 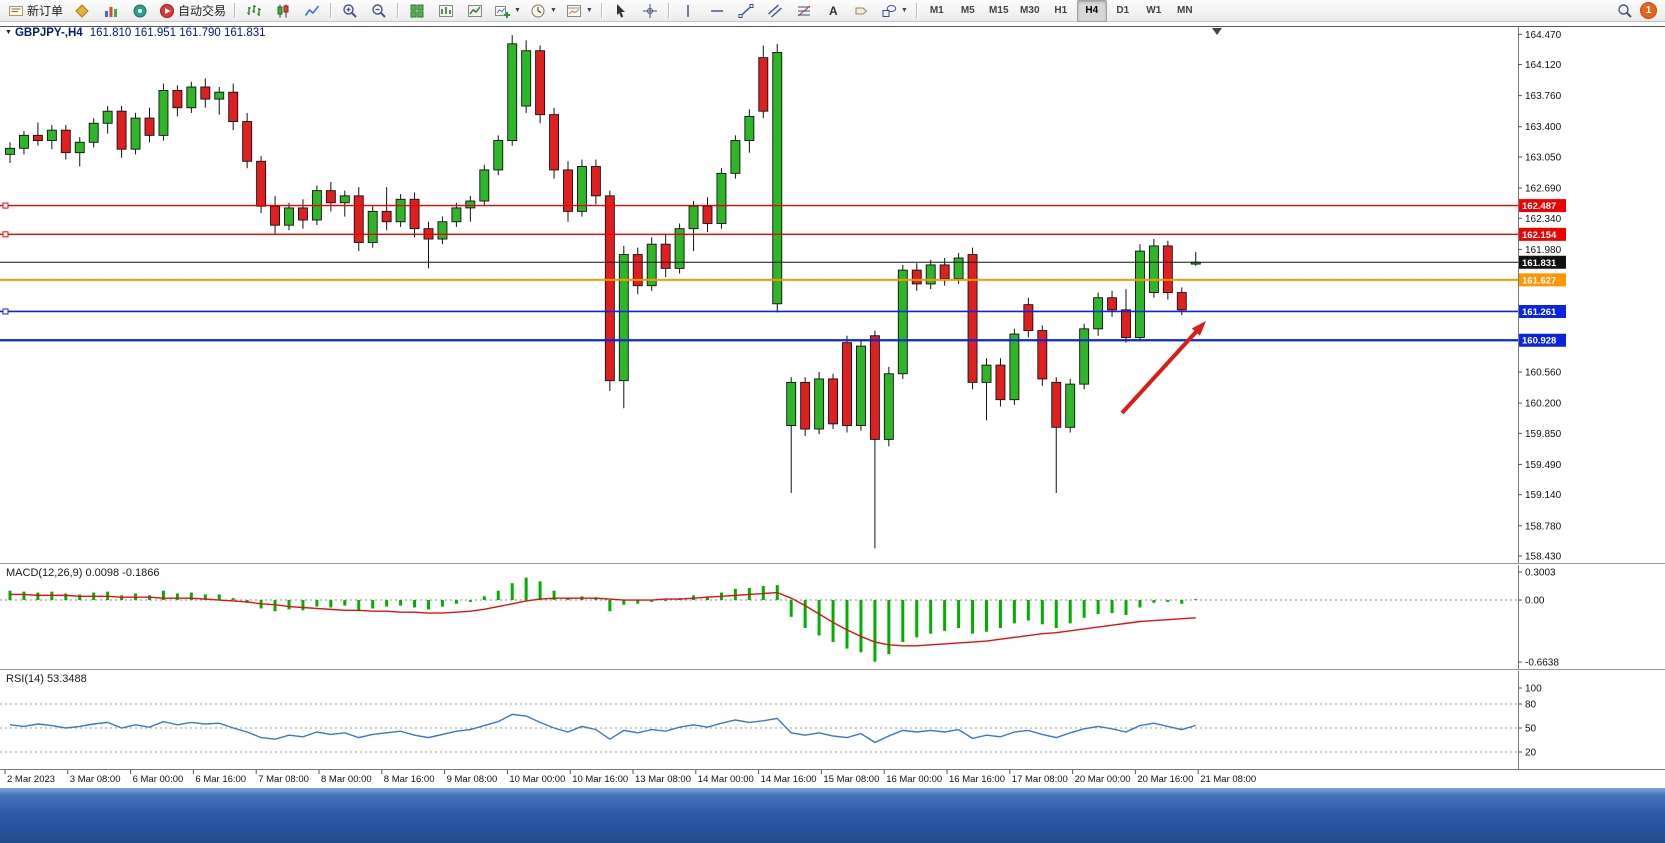 What do you see at coordinates (999, 10) in the screenshot?
I see `timeframe-button-m15: M15` at bounding box center [999, 10].